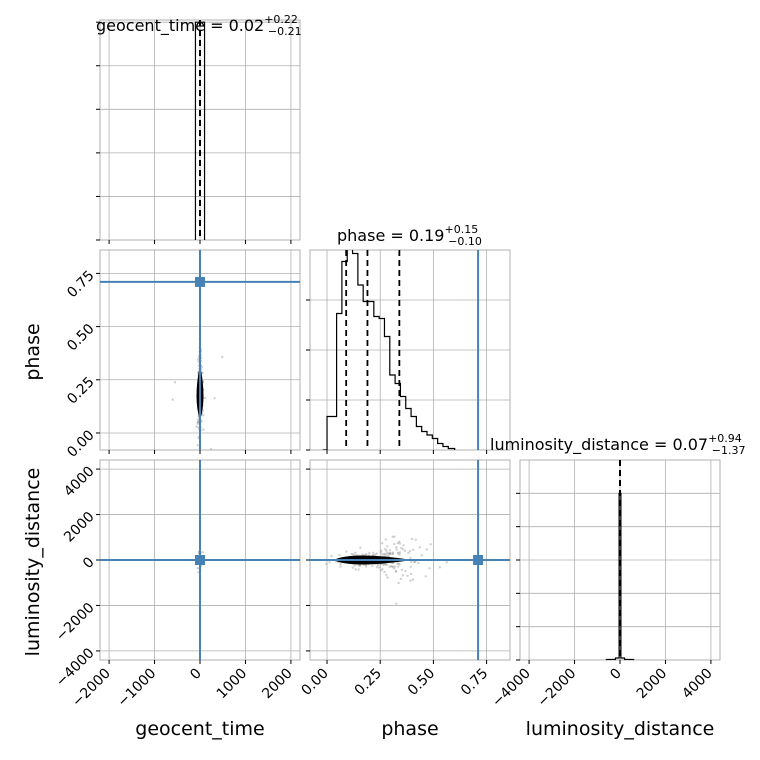 This screenshot has width=760, height=760. Describe the element at coordinates (33, 351) in the screenshot. I see `ylabel-phase: phase` at that location.